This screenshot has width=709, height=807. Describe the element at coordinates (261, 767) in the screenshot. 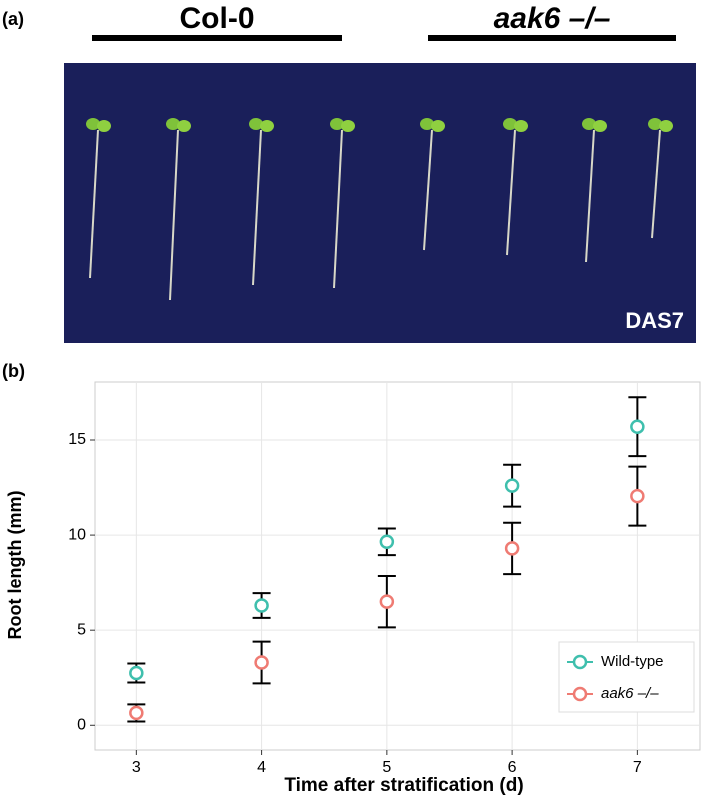

I see `x-tick-label: 4` at that location.